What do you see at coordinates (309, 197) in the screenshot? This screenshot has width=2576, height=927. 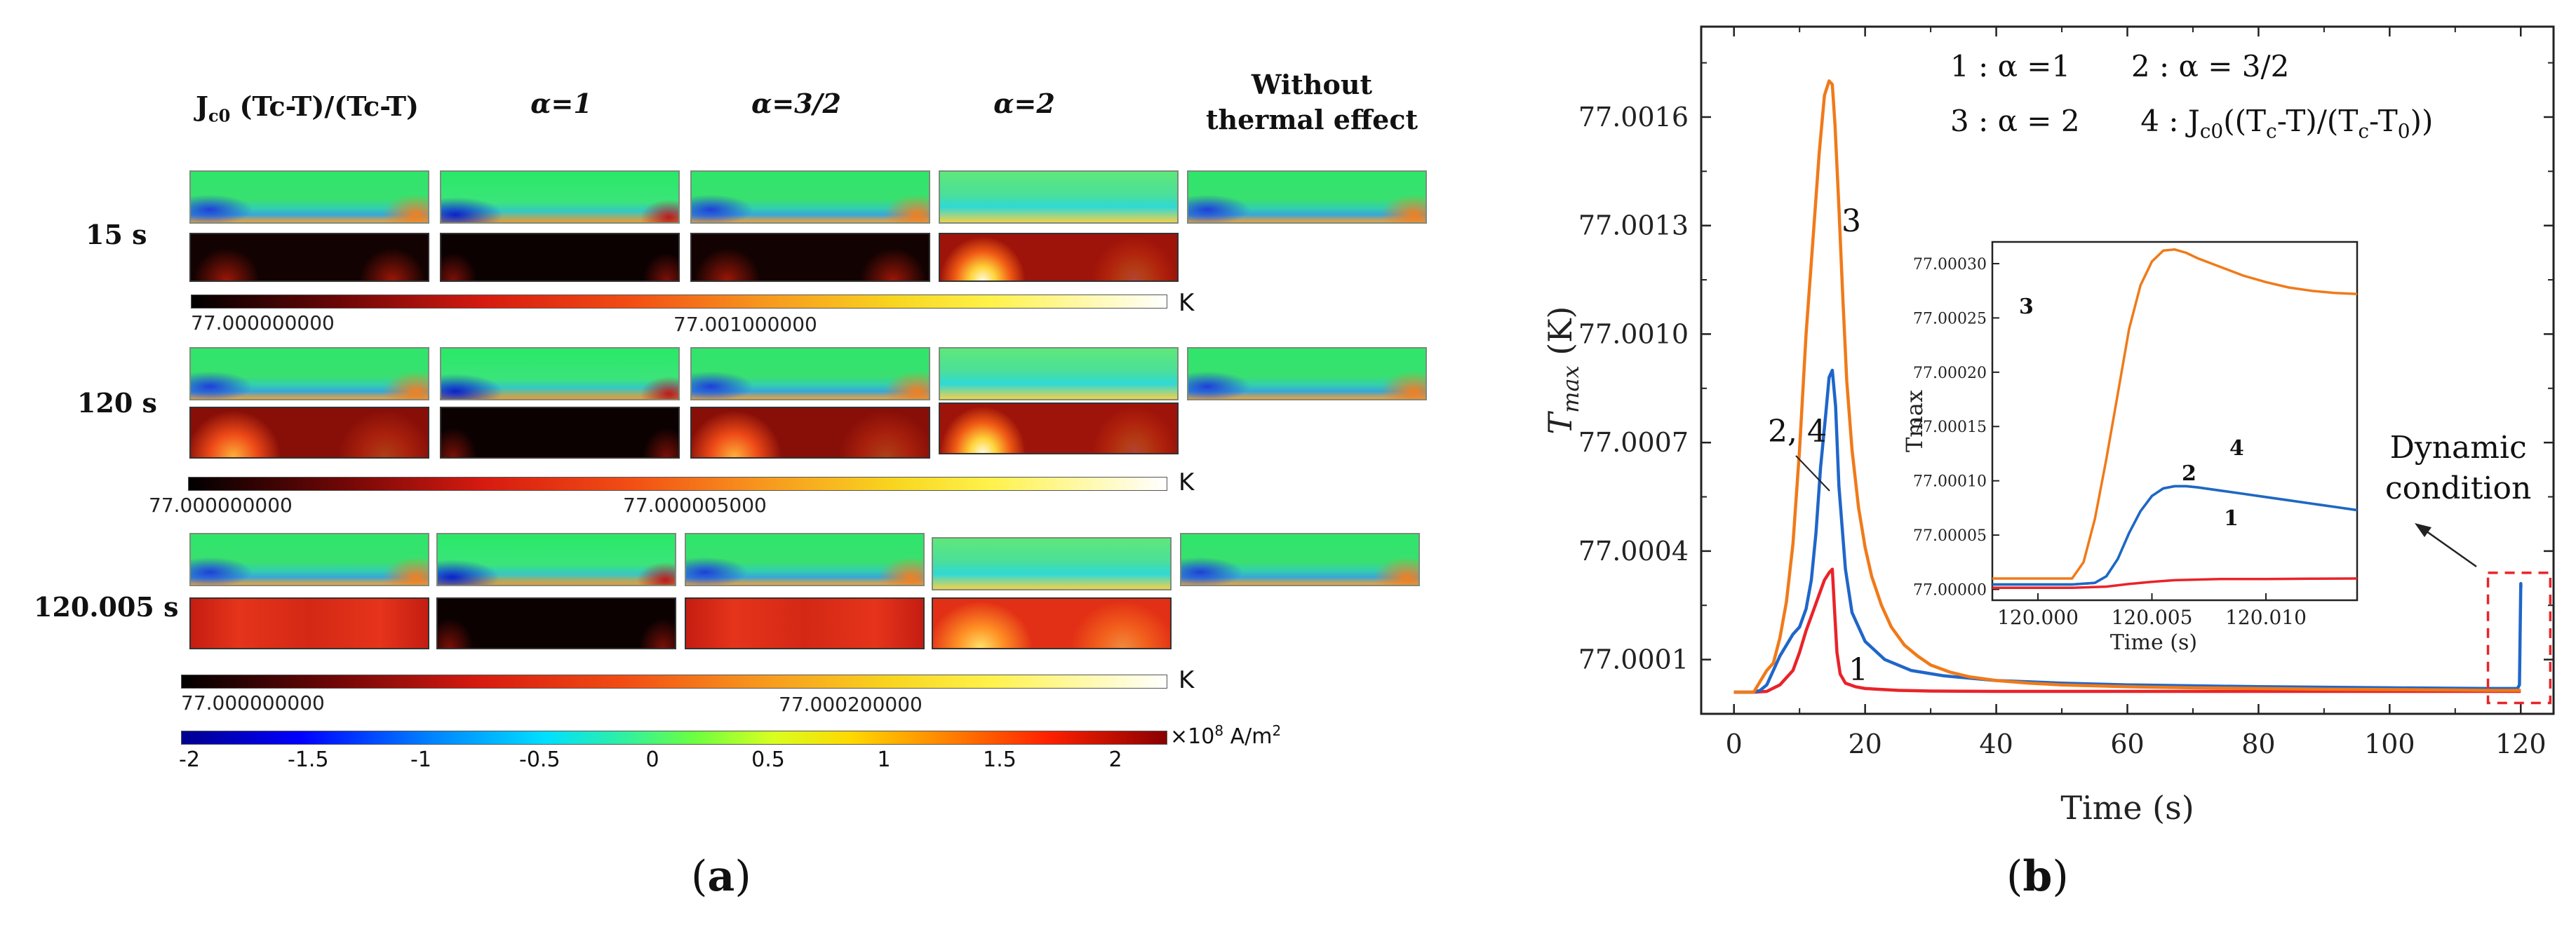 I see `current-map-r1-c1` at bounding box center [309, 197].